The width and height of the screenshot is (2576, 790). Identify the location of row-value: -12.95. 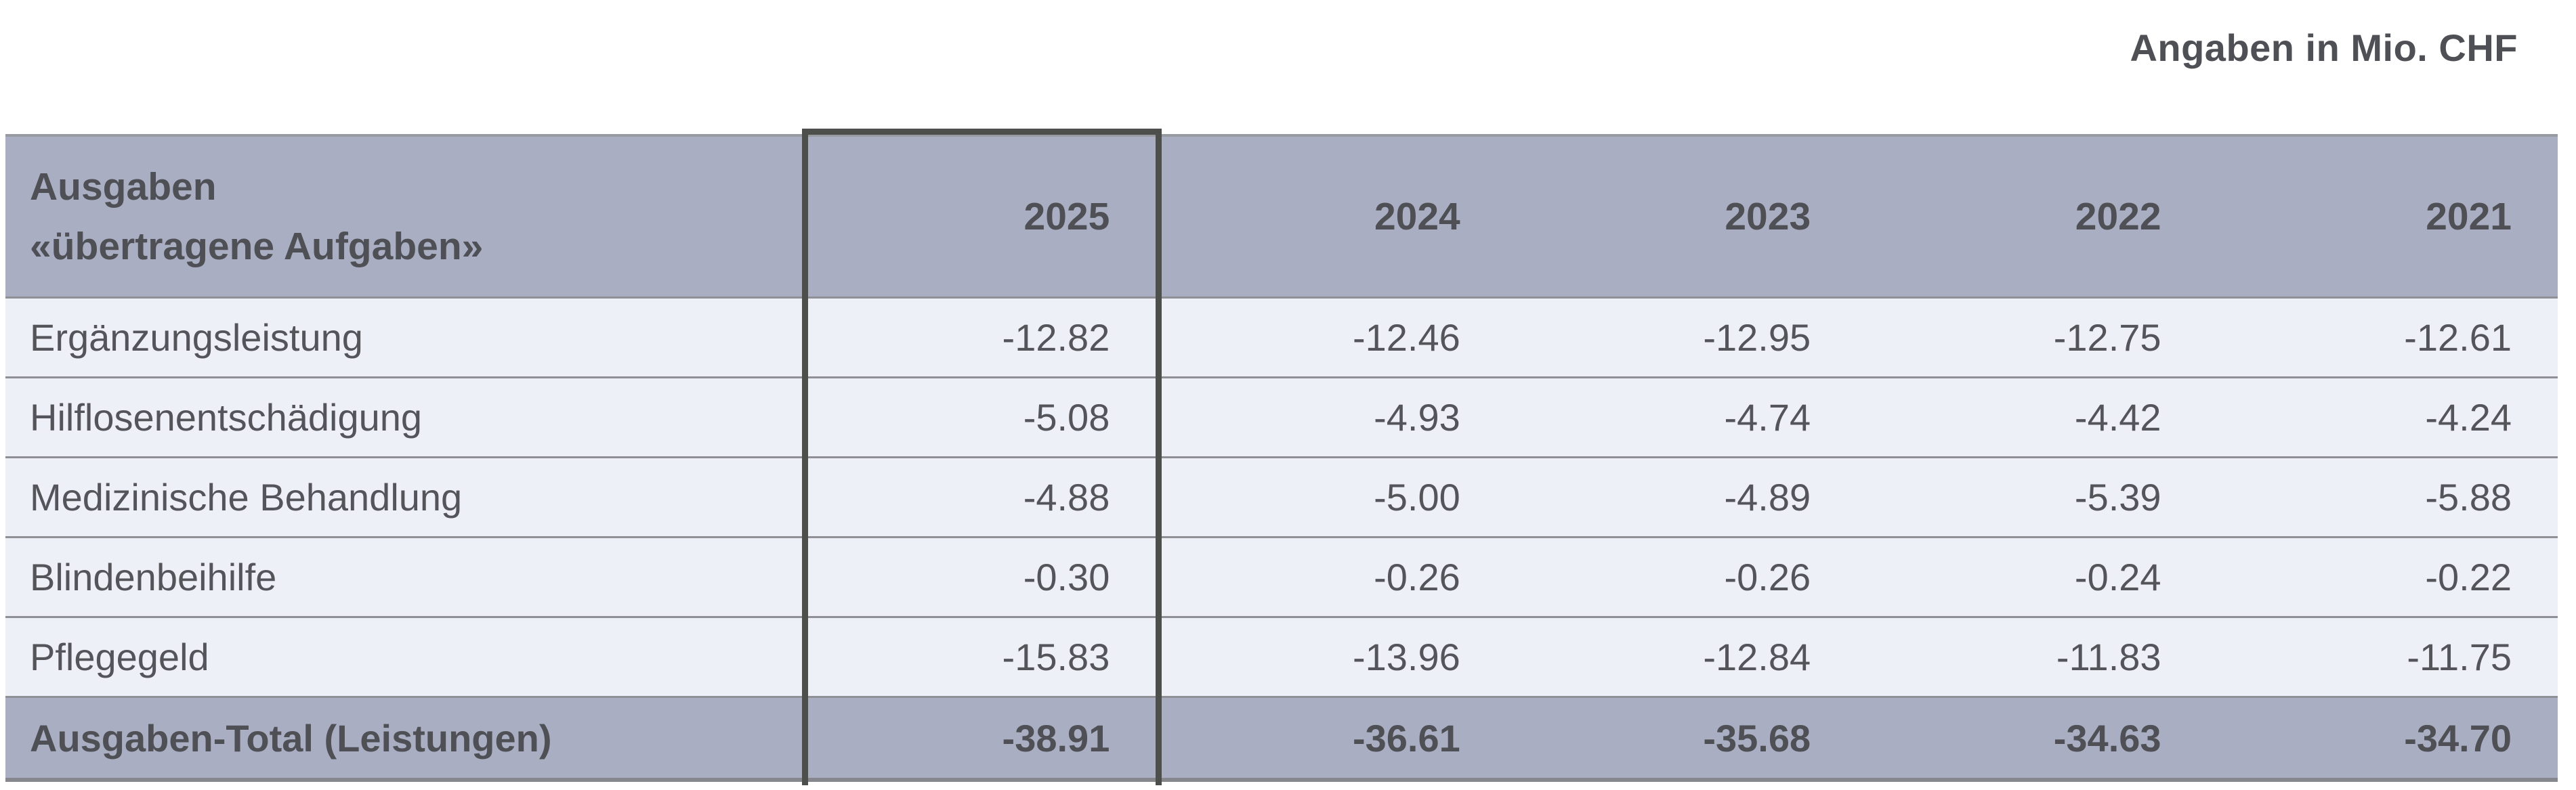
(1682, 337).